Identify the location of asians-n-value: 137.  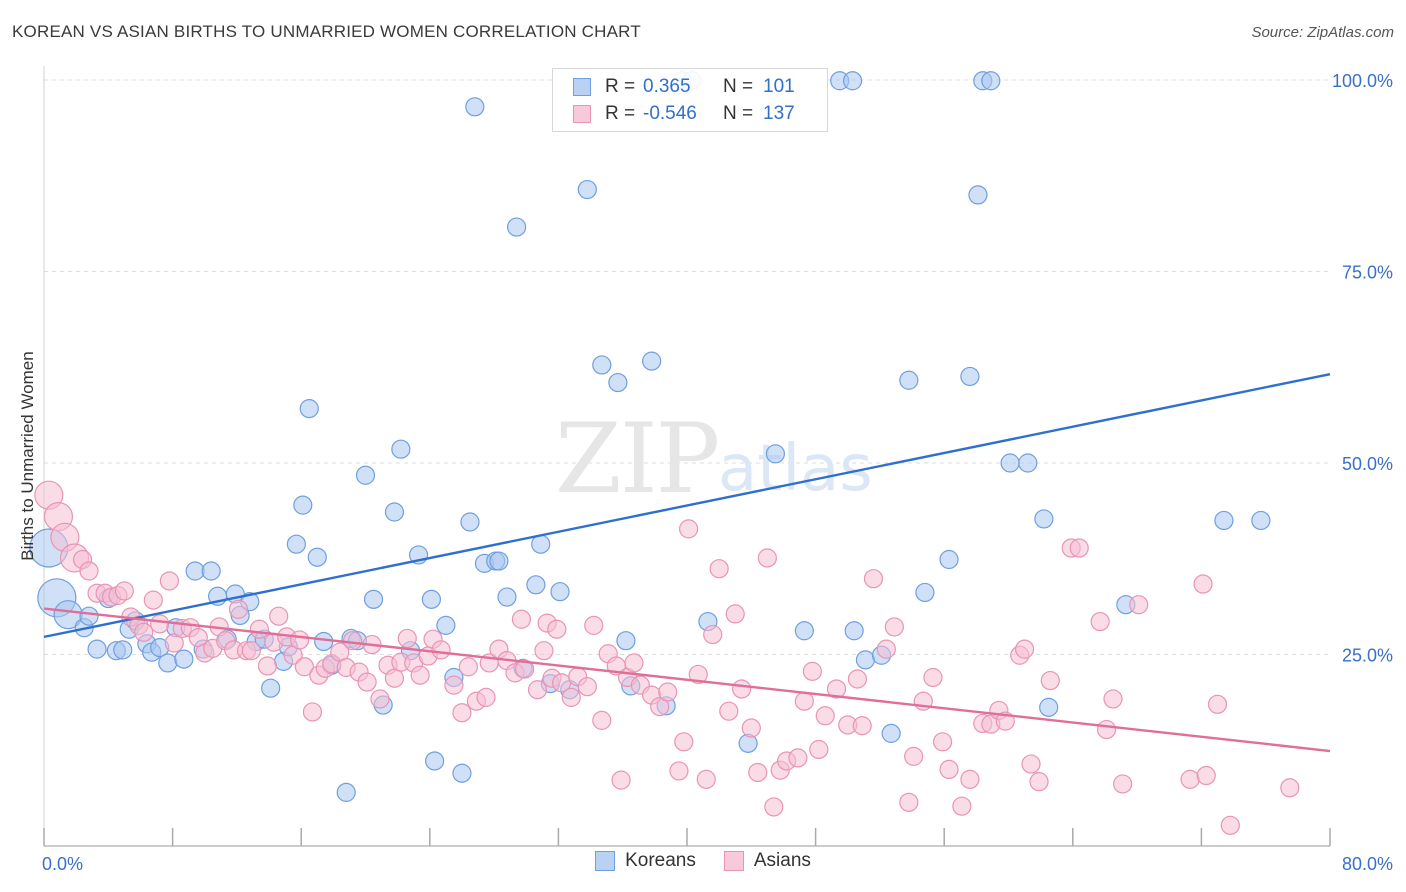
(779, 113).